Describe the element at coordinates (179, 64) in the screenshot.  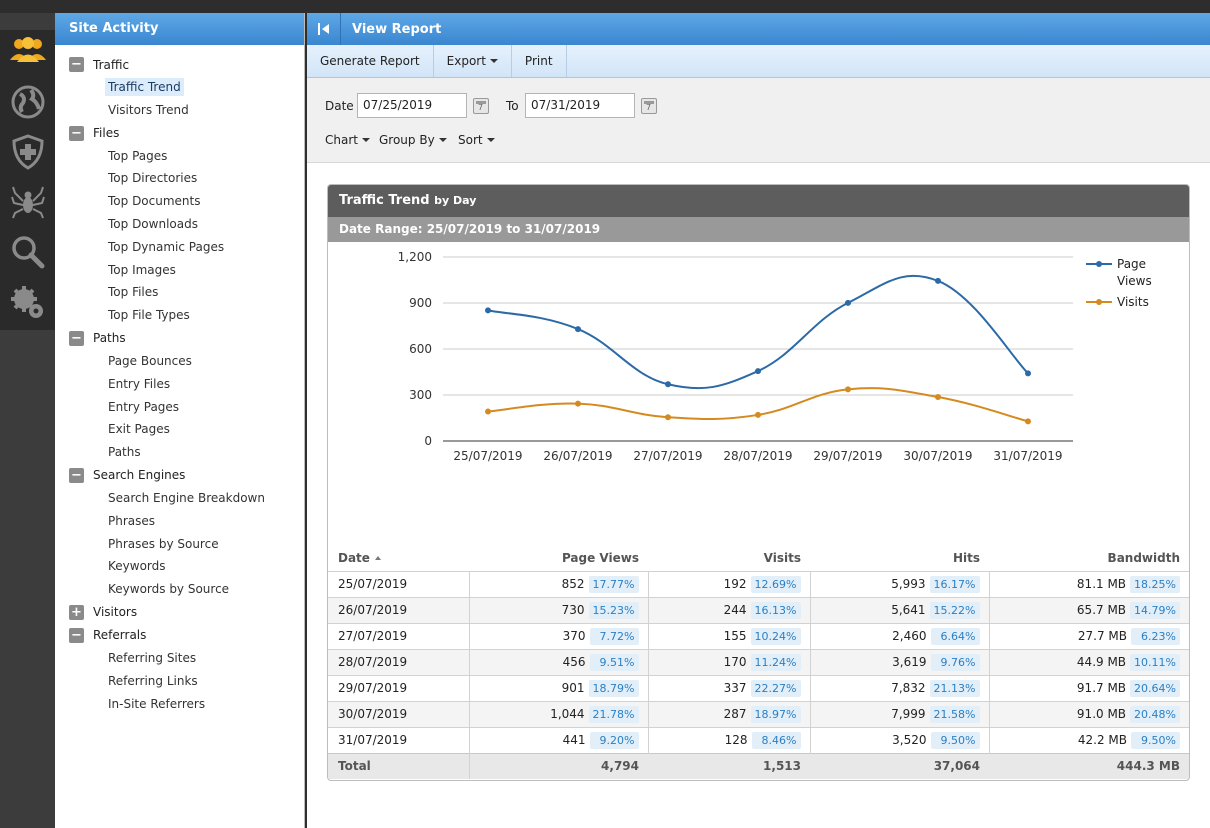
I see `tree-group: − Traffic` at that location.